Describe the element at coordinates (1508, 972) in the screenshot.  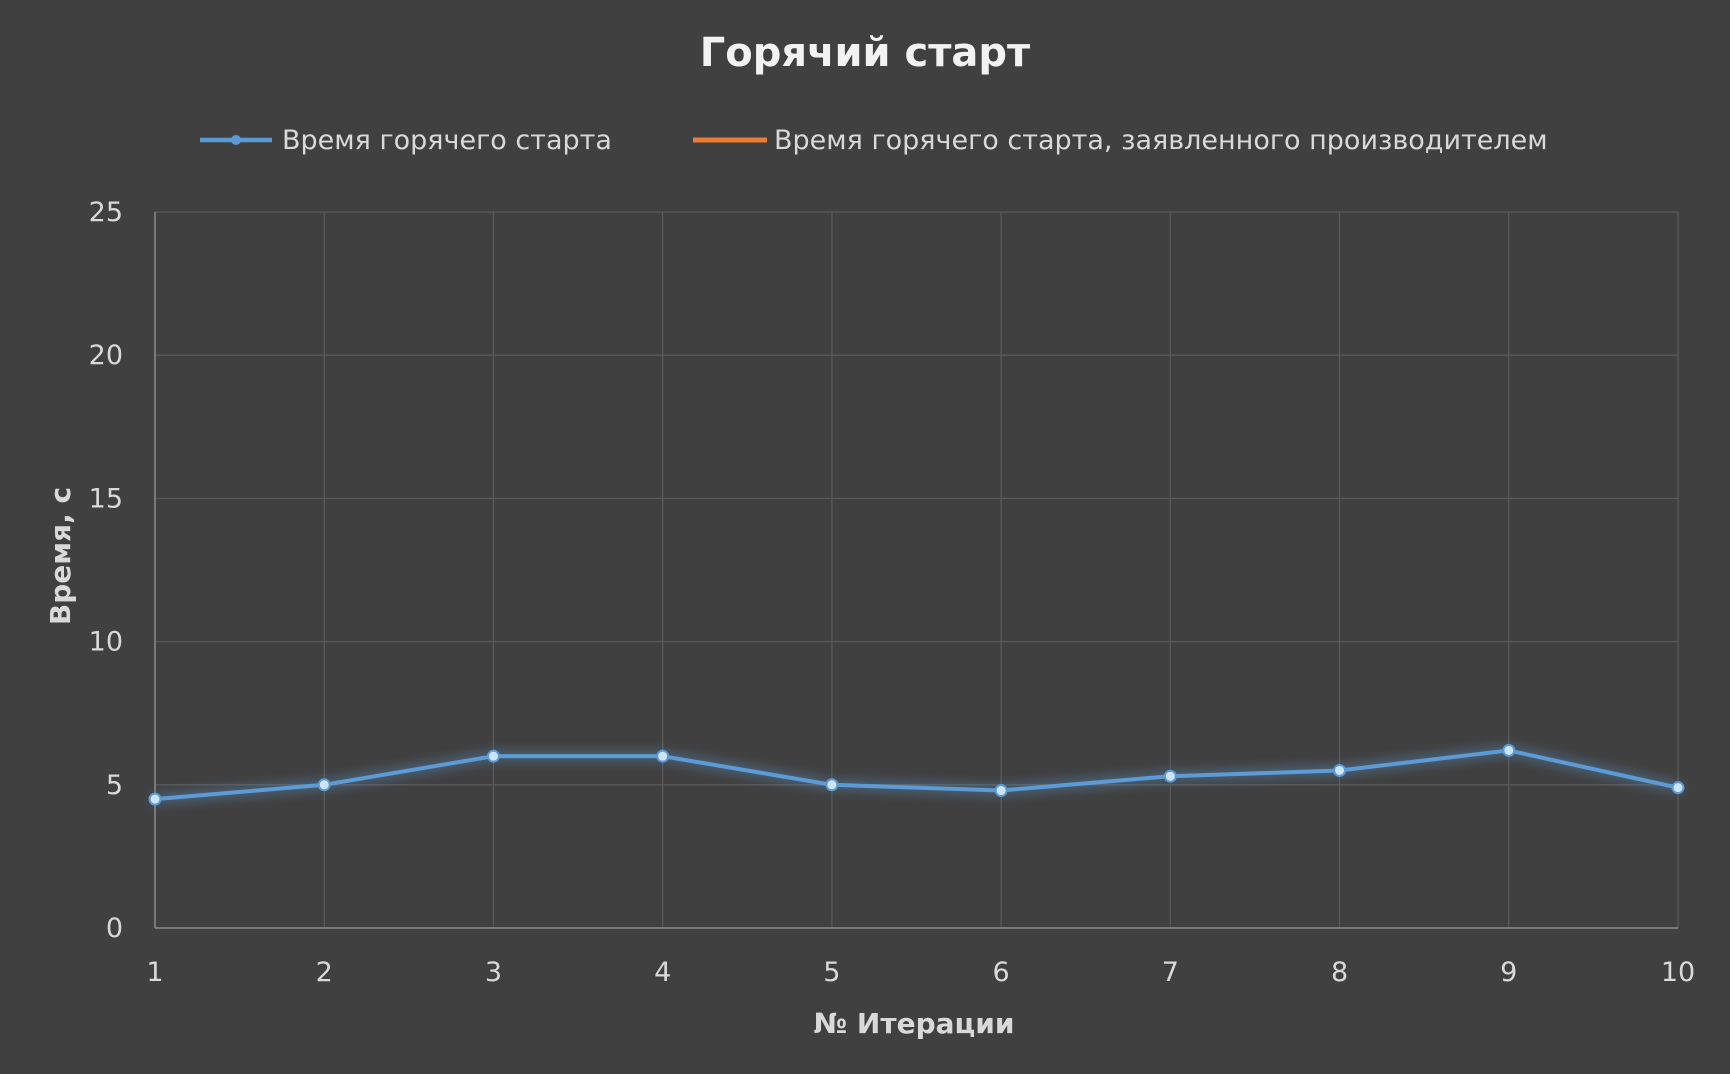
I see `x-tick-label: 9` at that location.